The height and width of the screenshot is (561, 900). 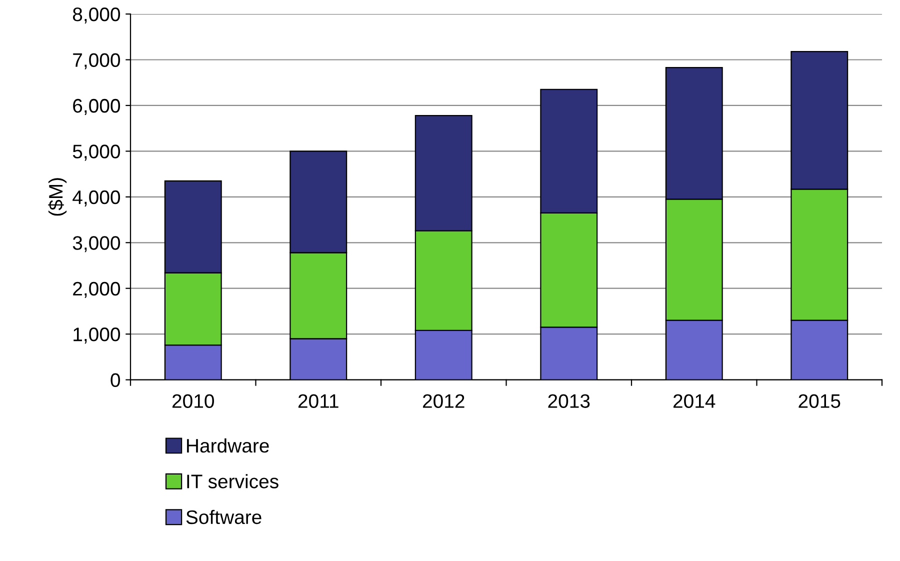 I want to click on legend-label: Software, so click(x=224, y=517).